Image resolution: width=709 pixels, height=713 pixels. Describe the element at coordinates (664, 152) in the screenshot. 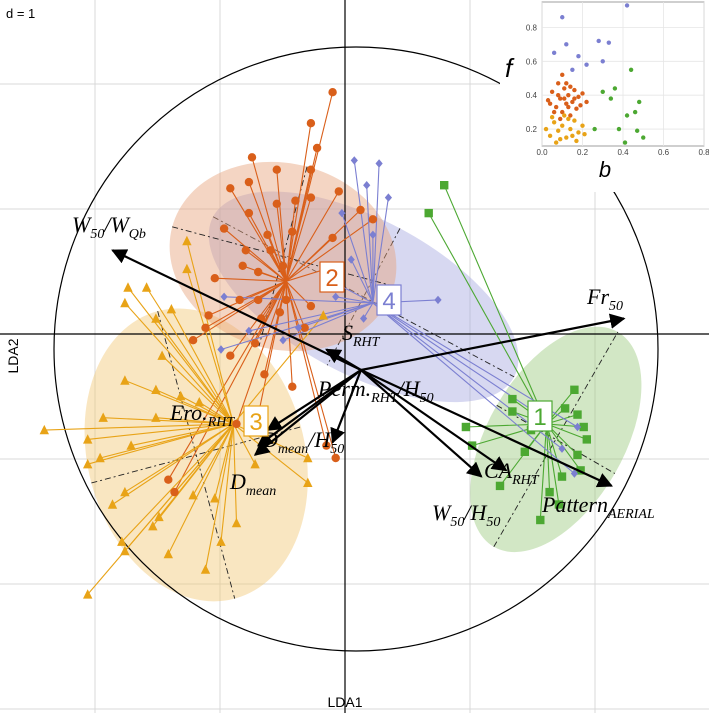

I see `inset-xtick: 0.6` at that location.